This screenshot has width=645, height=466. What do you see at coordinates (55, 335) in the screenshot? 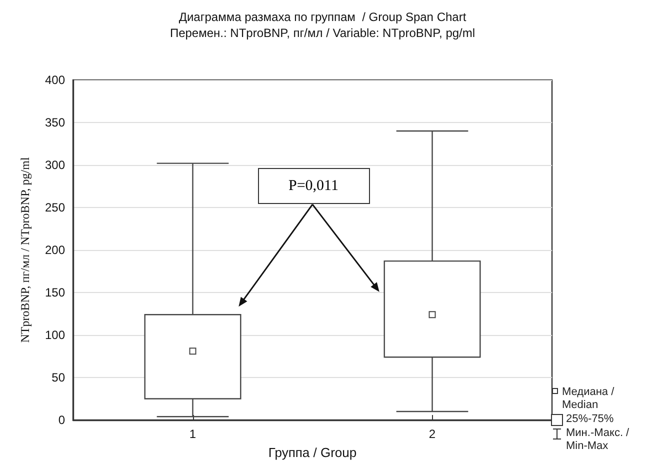
I see `y-tick-label: 100` at bounding box center [55, 335].